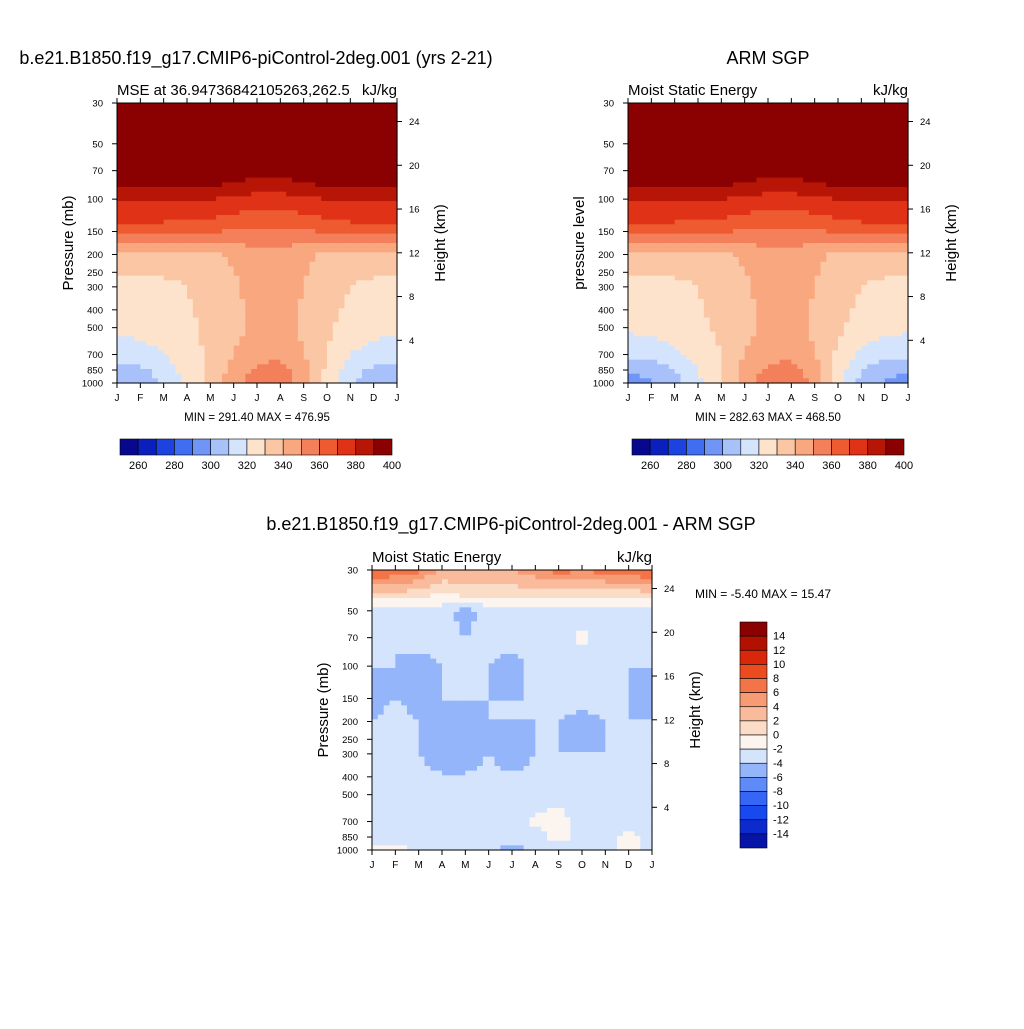 The height and width of the screenshot is (1029, 1024). I want to click on y2-tick-label: 12, so click(414, 253).